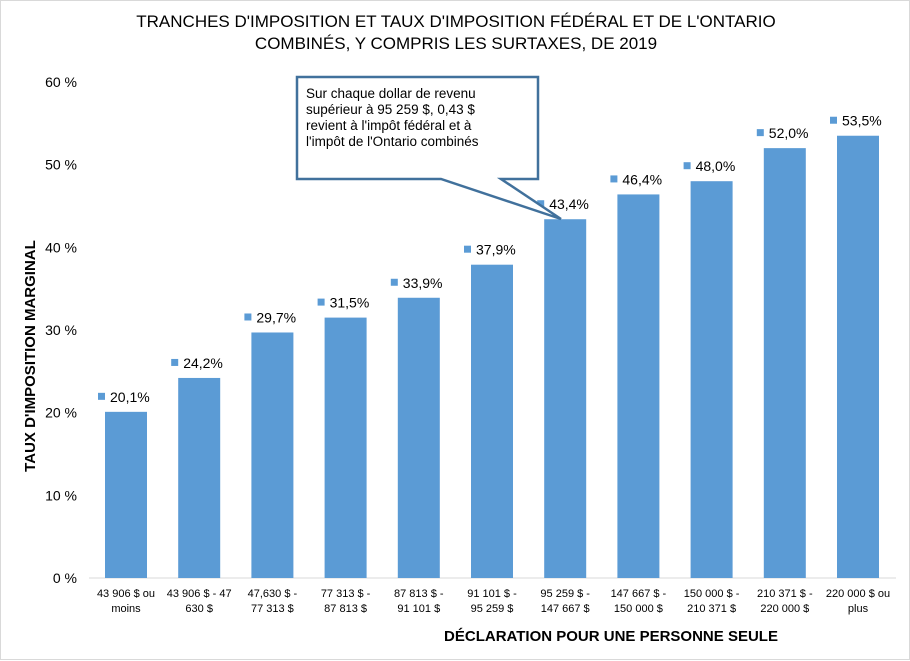  I want to click on x-tick-label: plus, so click(858, 609).